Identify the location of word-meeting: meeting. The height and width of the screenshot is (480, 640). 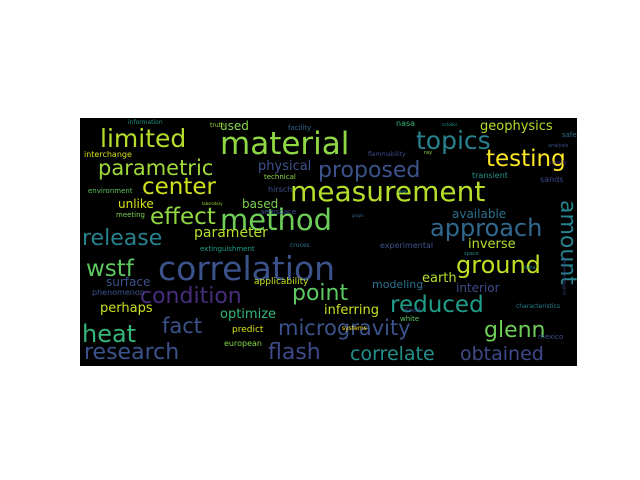
(131, 215).